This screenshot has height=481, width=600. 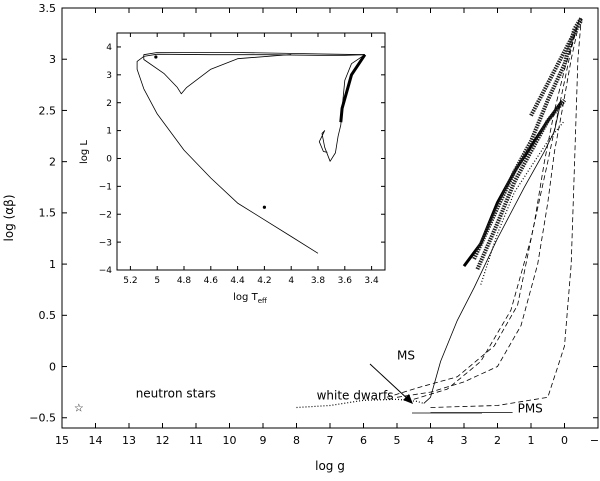 I want to click on main-x-tick-label: 4, so click(x=430, y=440).